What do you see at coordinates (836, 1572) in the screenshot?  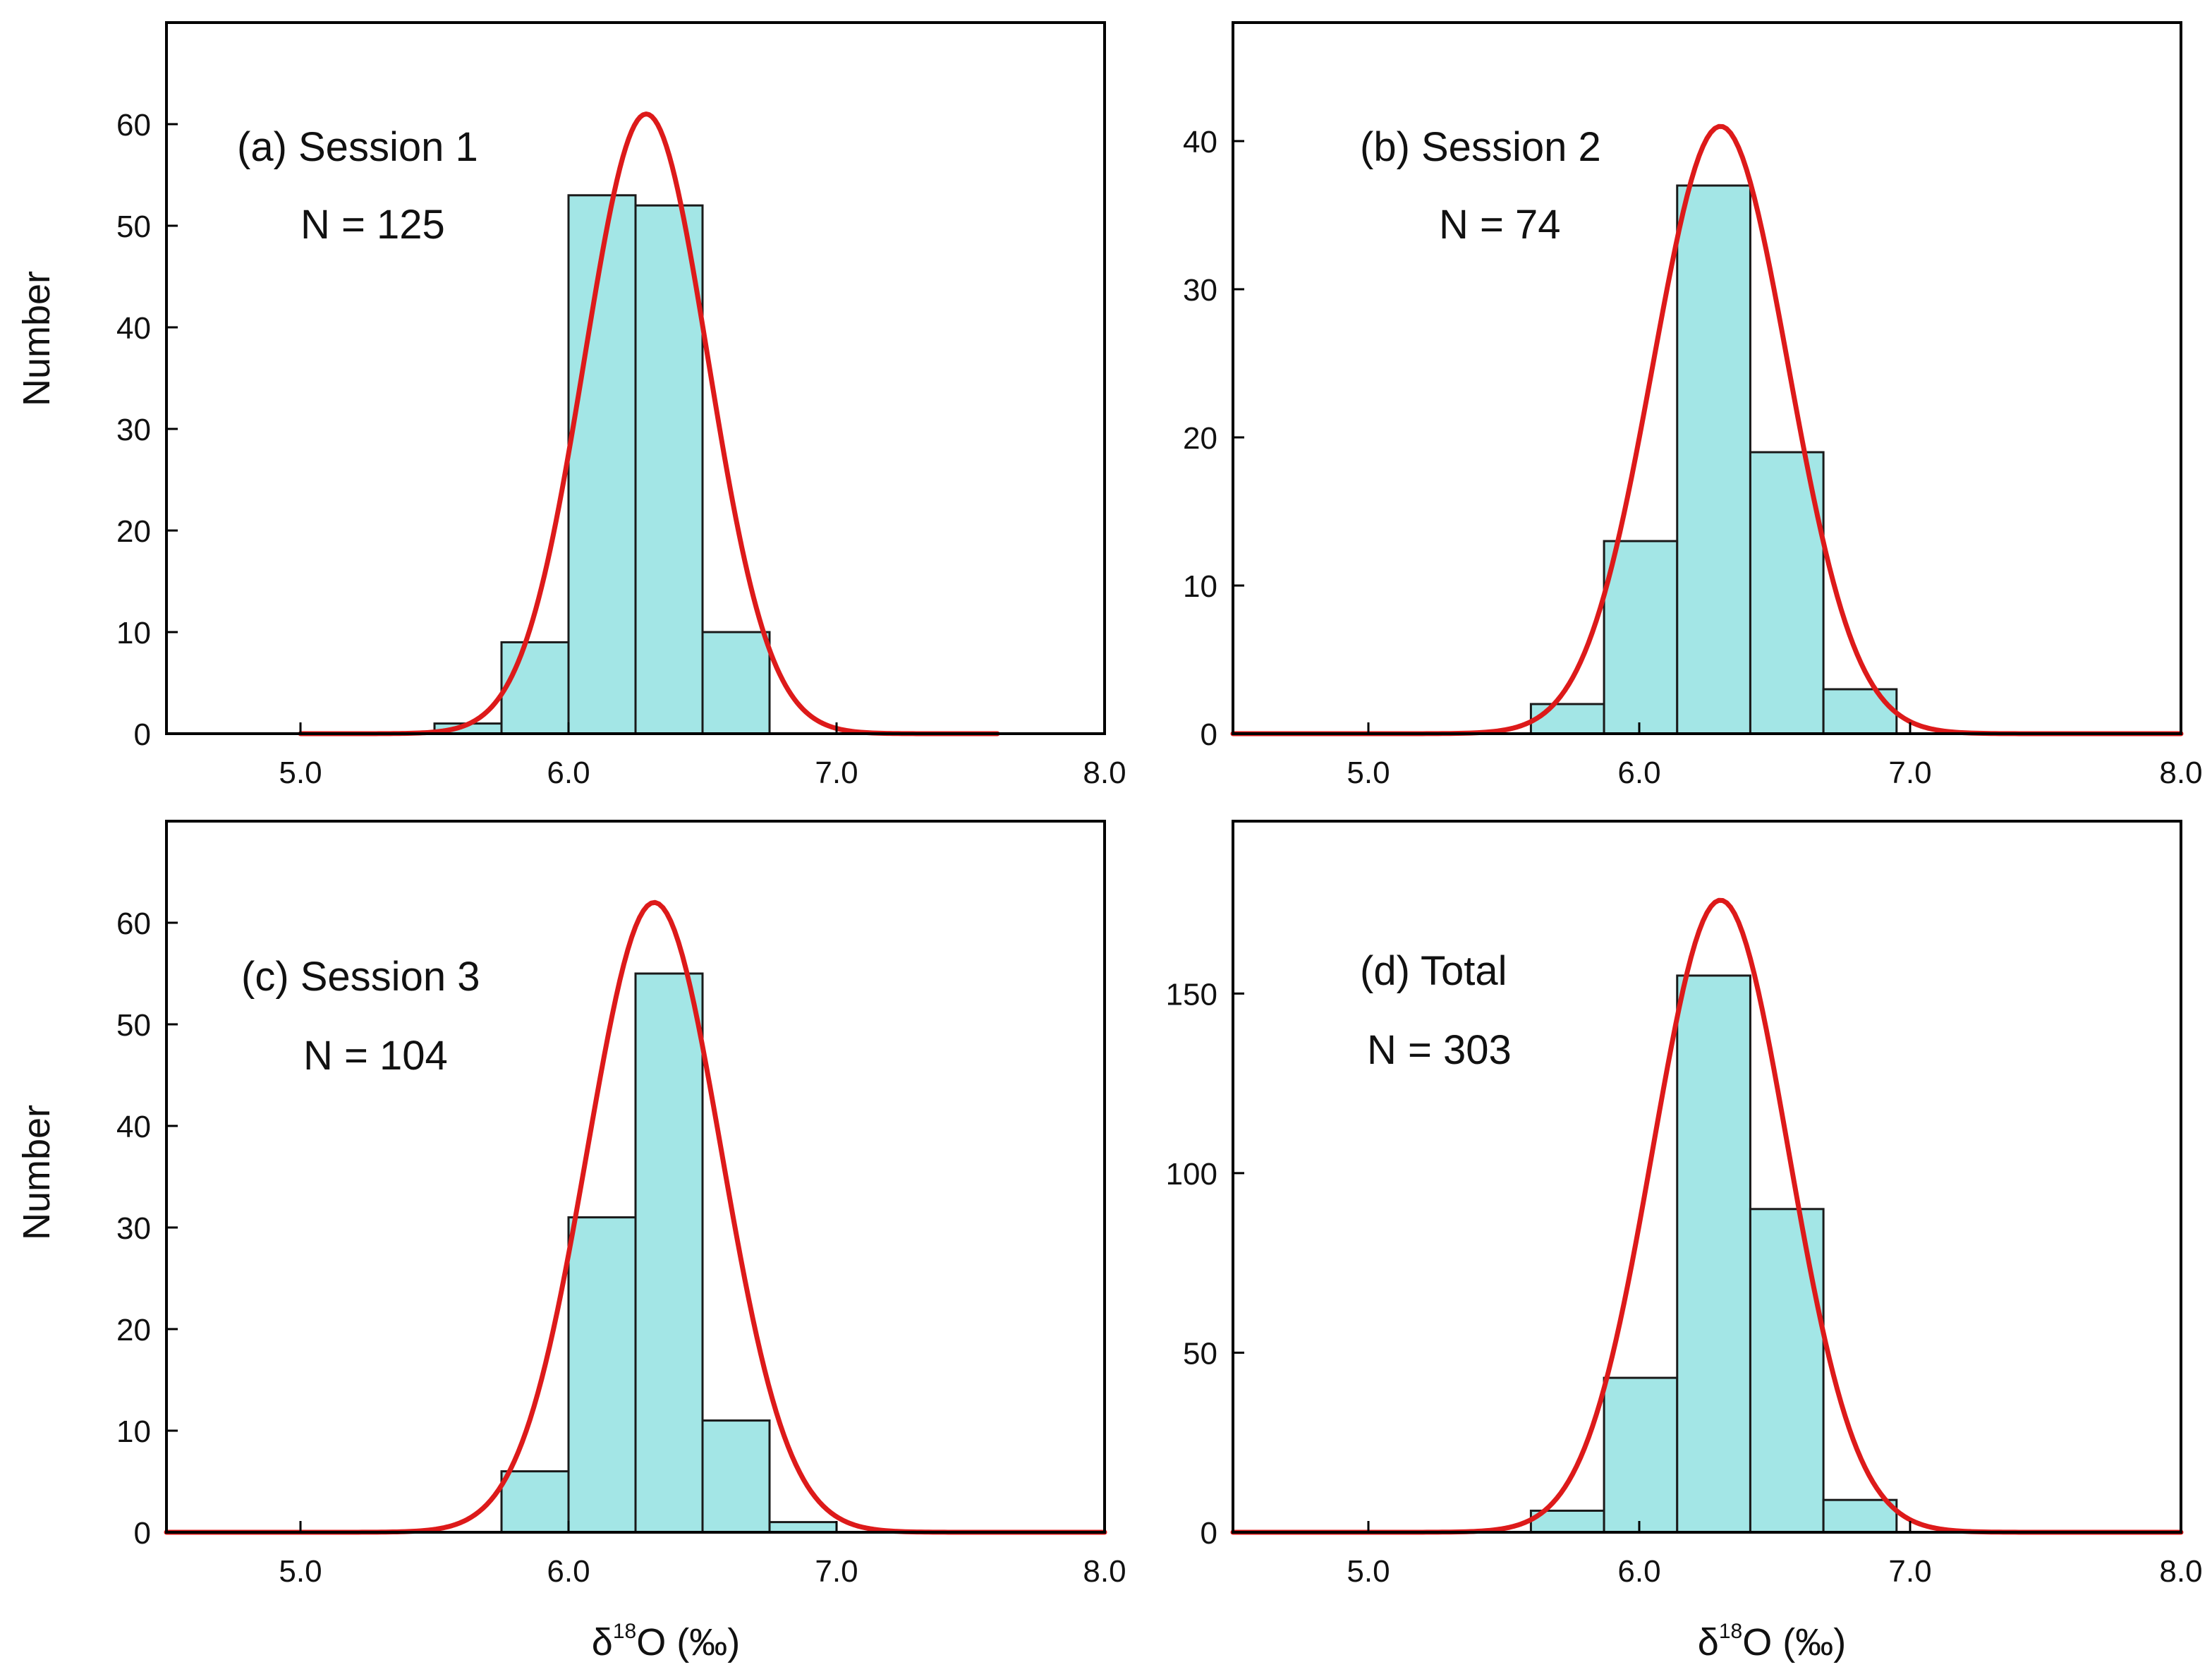 I see `panel-c-xtick-label-7.0: 7.0` at bounding box center [836, 1572].